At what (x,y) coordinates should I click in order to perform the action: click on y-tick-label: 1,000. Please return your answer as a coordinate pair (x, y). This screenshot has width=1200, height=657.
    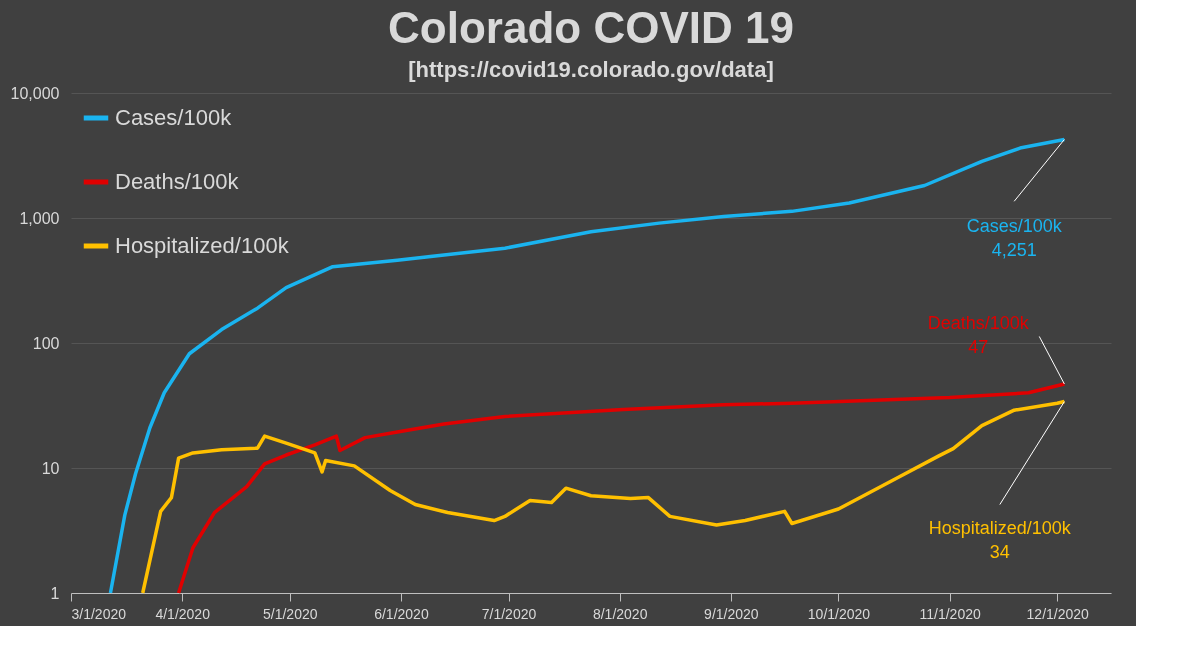
    Looking at the image, I should click on (39, 218).